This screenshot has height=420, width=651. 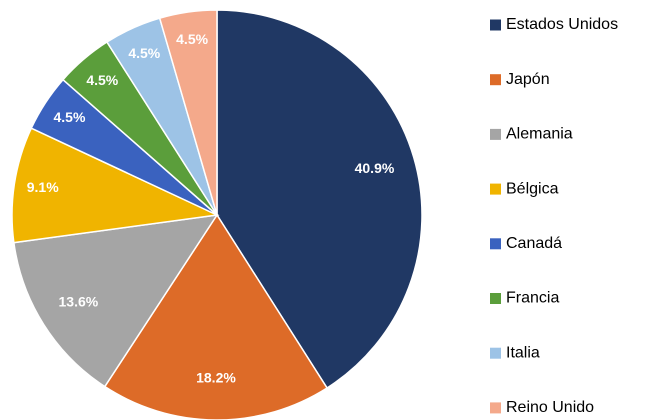 I want to click on data-label: 18.2%, so click(x=216, y=378).